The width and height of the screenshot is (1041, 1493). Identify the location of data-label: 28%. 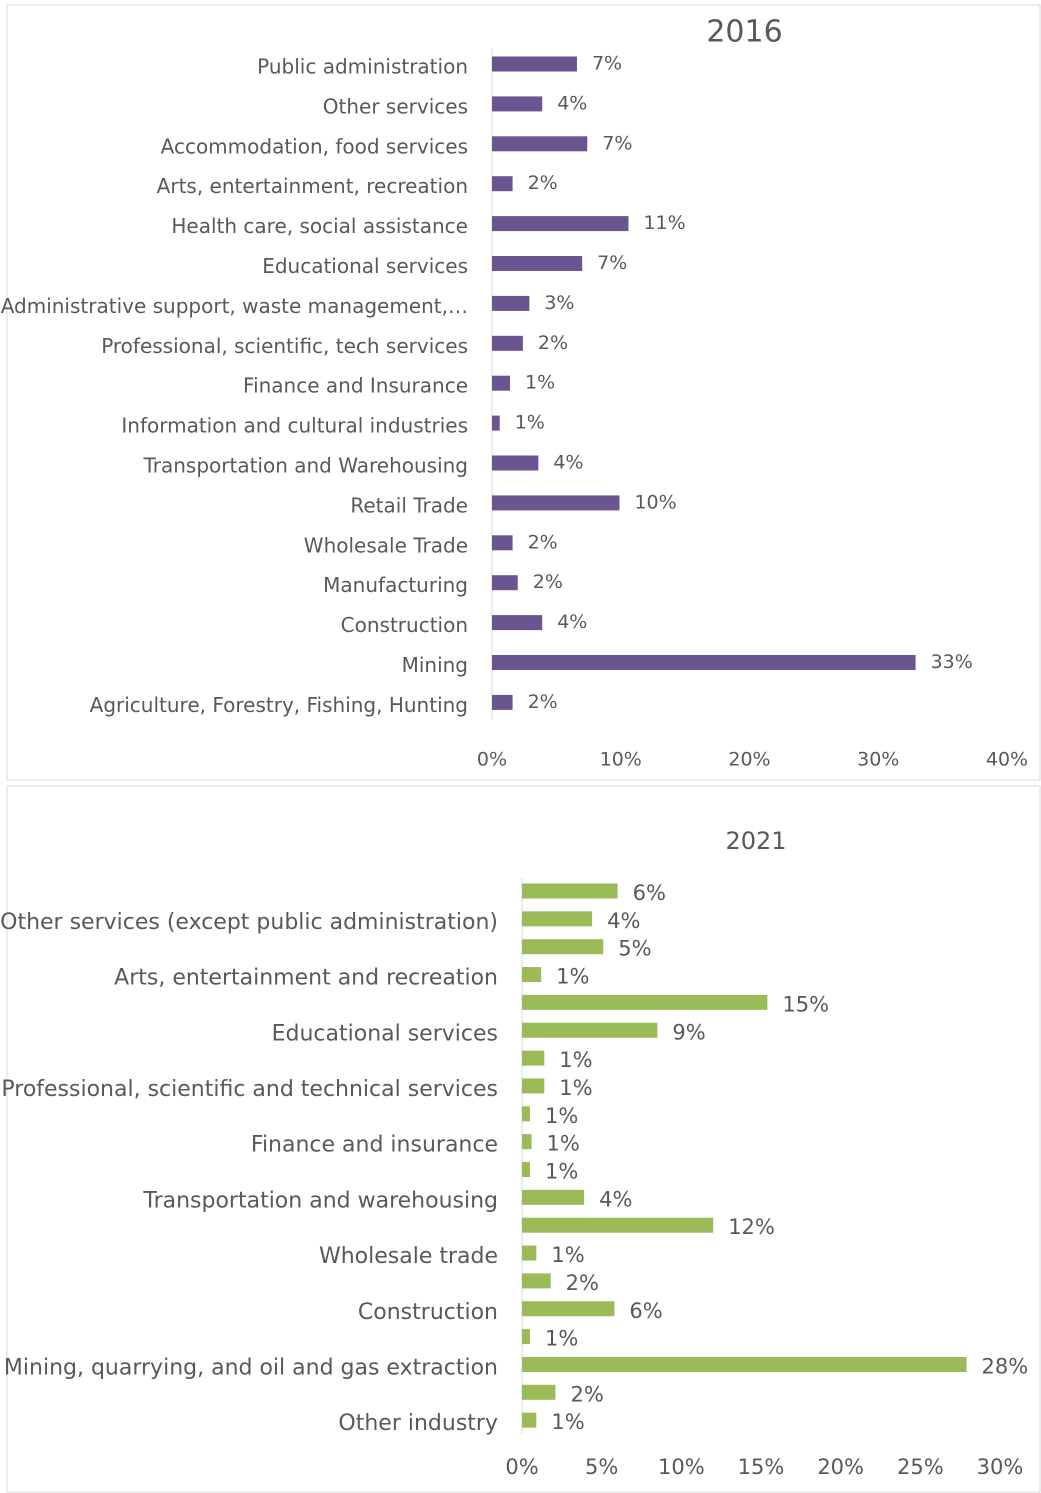
(1005, 1366).